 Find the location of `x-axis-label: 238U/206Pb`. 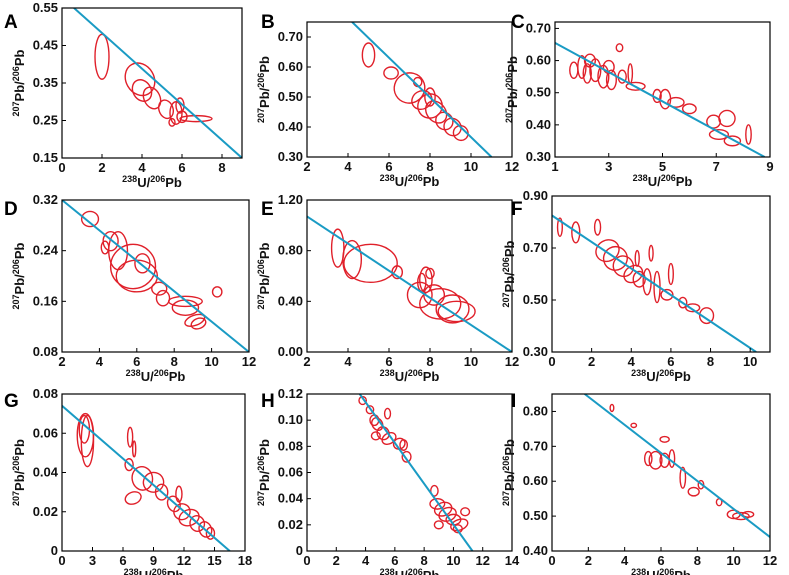

x-axis-label: 238U/206Pb is located at coordinates (410, 376).